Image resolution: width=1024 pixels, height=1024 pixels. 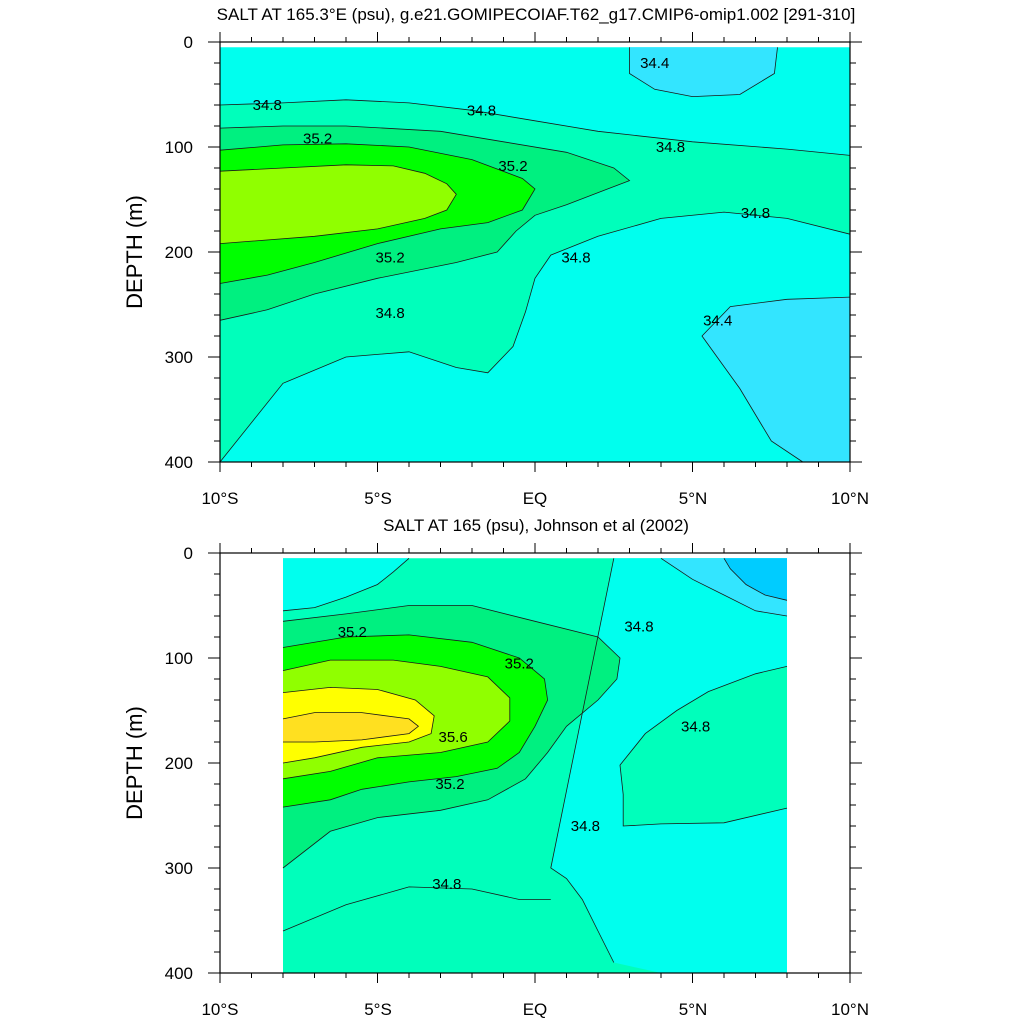 What do you see at coordinates (536, 525) in the screenshot?
I see `panel-title: SALT AT 165 (psu), Johnson et al (2002)` at bounding box center [536, 525].